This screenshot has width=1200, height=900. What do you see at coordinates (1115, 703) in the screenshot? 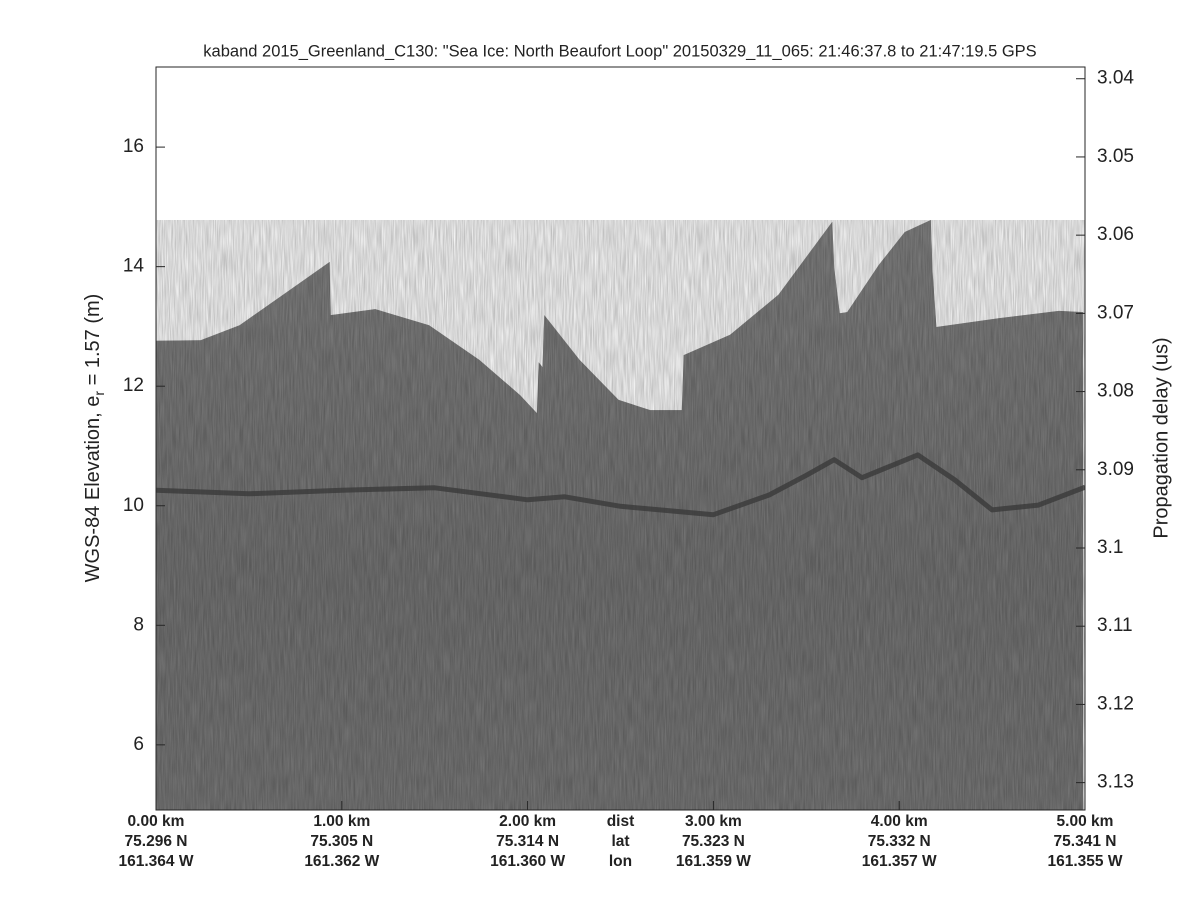
I see `y2-tick-label: 3.12` at bounding box center [1115, 703].